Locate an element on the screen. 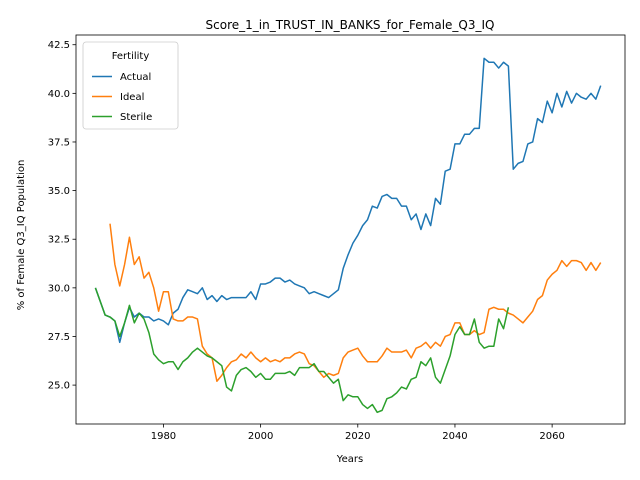 This screenshot has width=640, height=480. x-tick-label: 1980 is located at coordinates (163, 436).